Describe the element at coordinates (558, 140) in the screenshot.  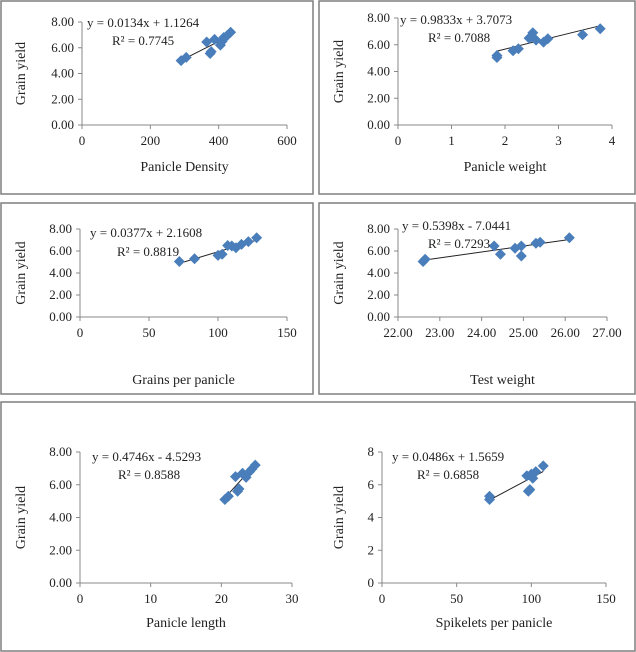
I see `x-tick-label: 3` at that location.